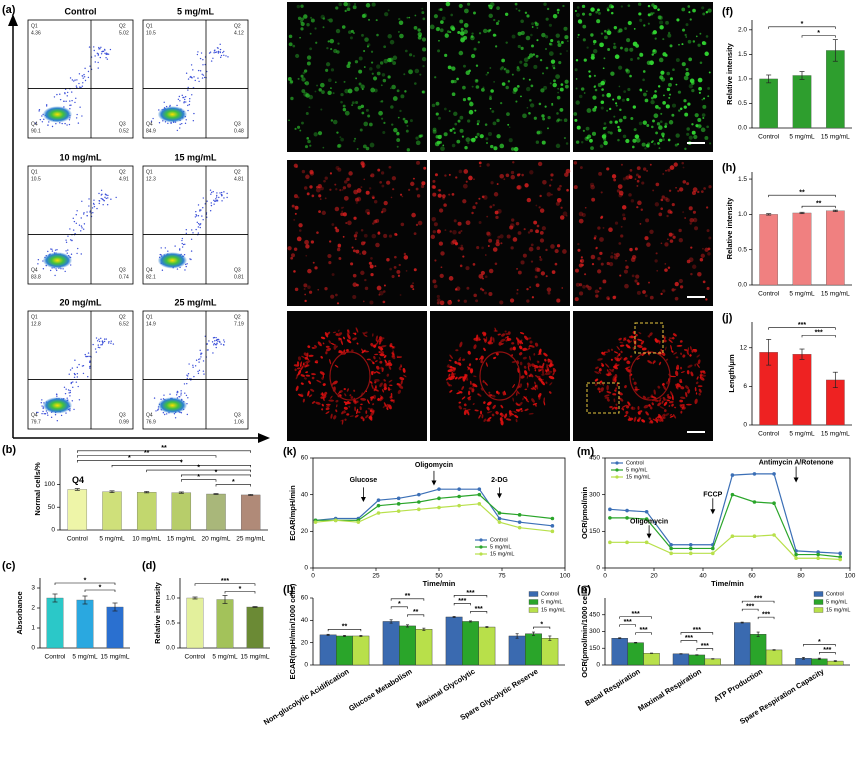 The width and height of the screenshot is (860, 768). Describe the element at coordinates (703, 576) in the screenshot. I see `x-tick-label: 40` at that location.